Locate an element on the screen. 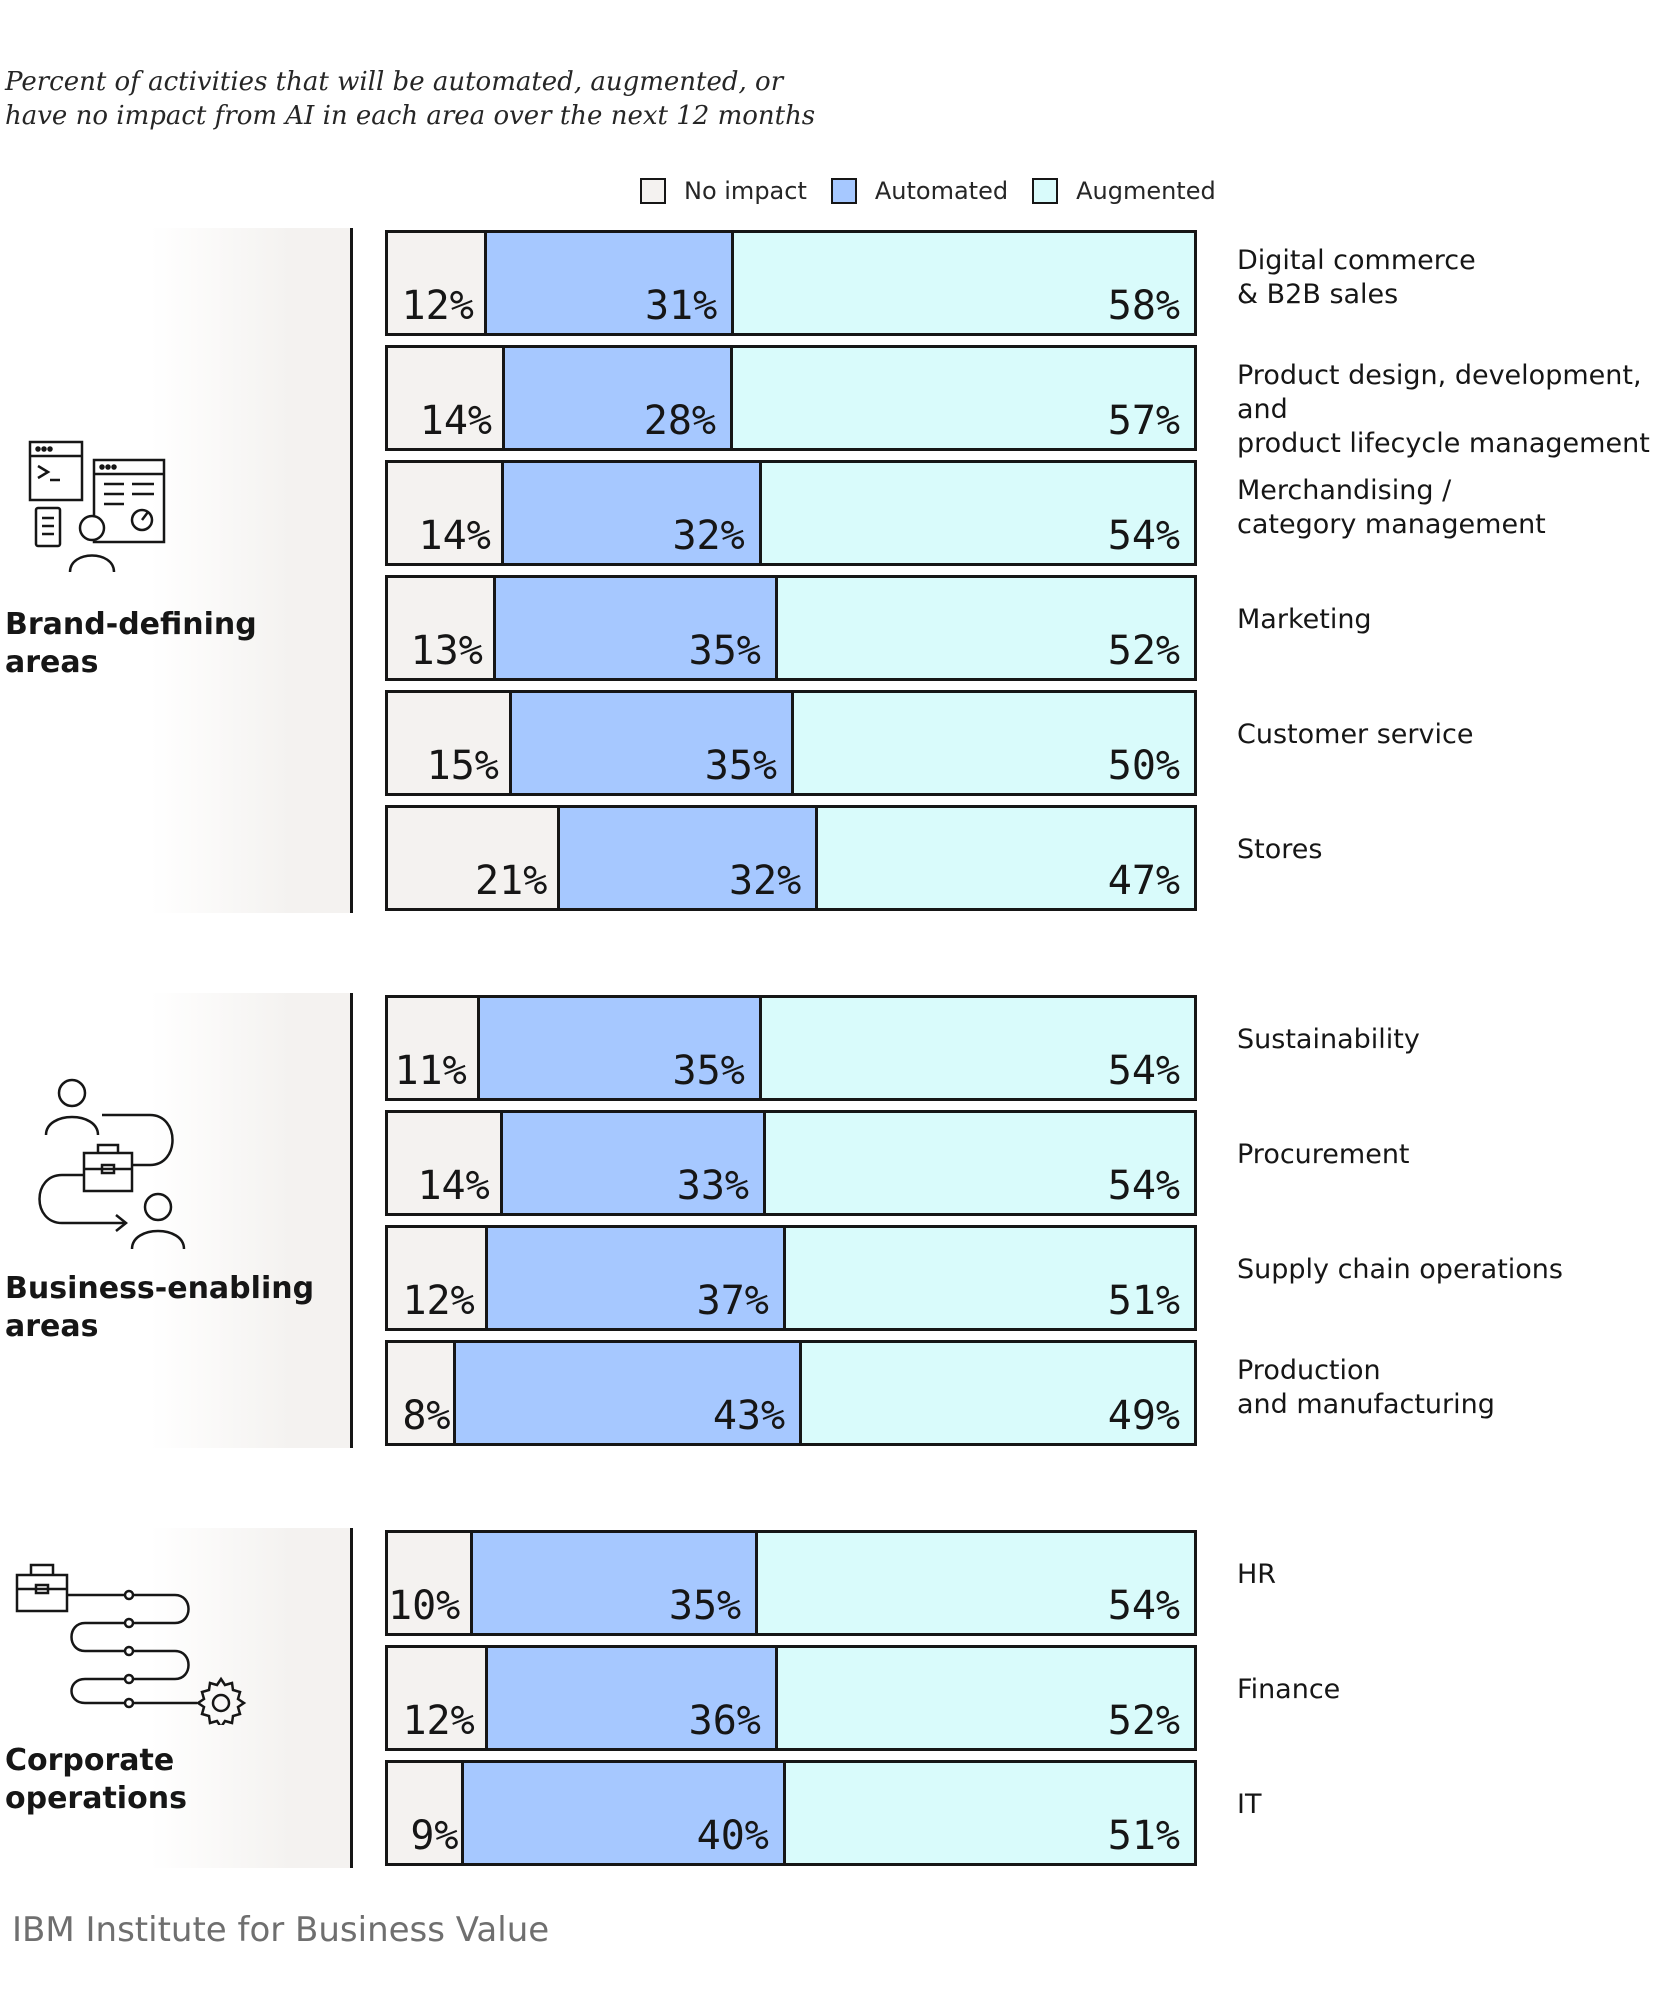  bar-segment-no-impact: 8% is located at coordinates (420, 1393).